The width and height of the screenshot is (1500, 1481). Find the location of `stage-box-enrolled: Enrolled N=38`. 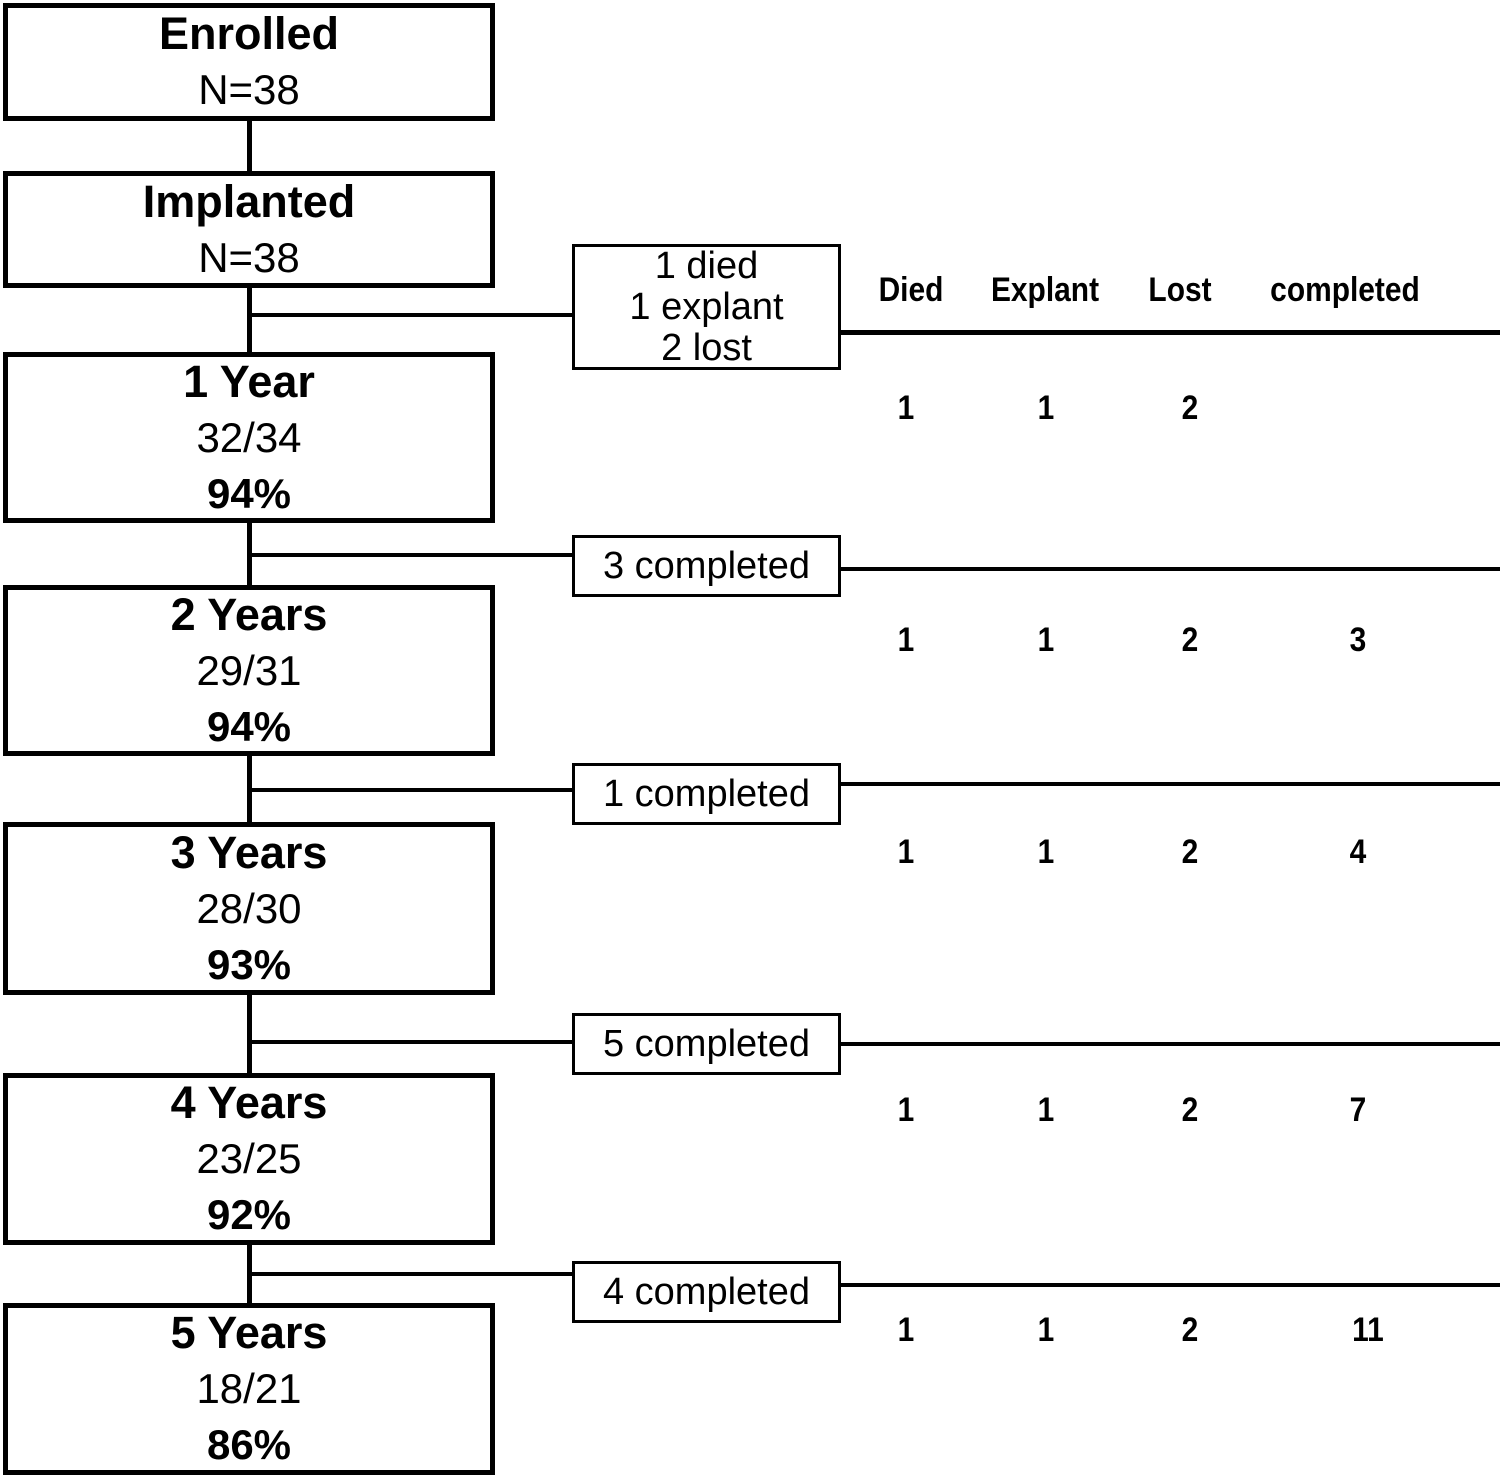

stage-box-enrolled: Enrolled N=38 is located at coordinates (249, 62).